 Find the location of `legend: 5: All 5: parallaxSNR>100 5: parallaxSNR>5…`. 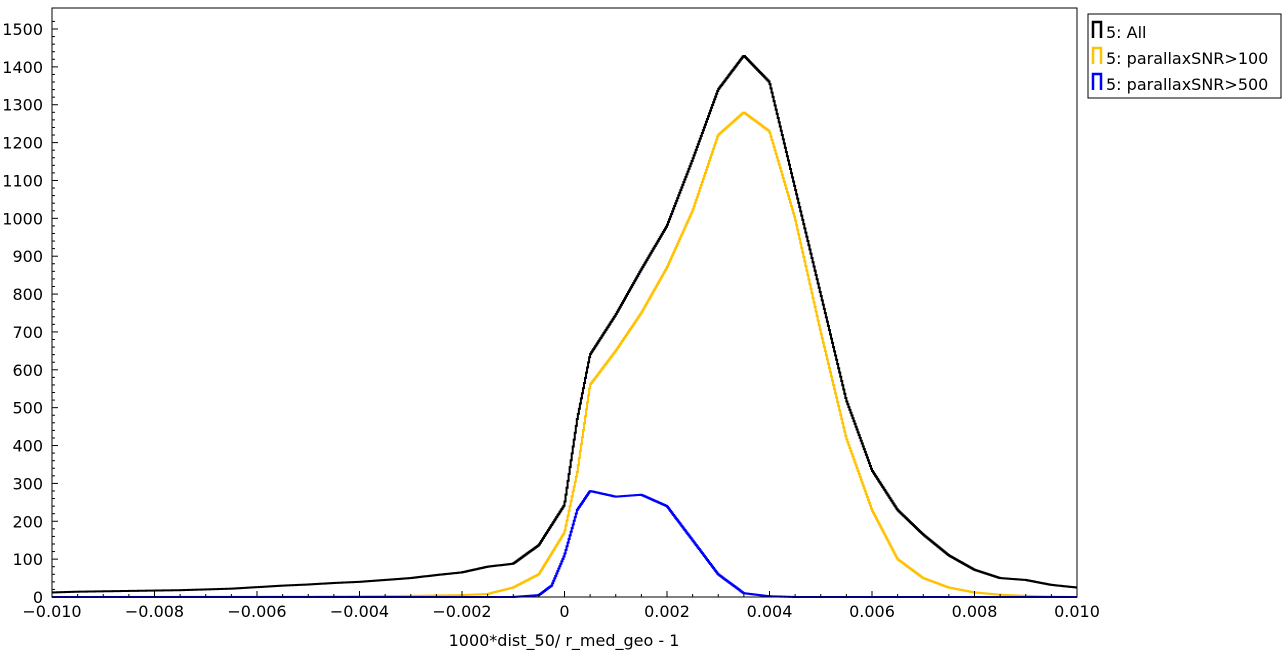

legend: 5: All 5: parallaxSNR>100 5: parallaxSNR>5… is located at coordinates (1184, 56).